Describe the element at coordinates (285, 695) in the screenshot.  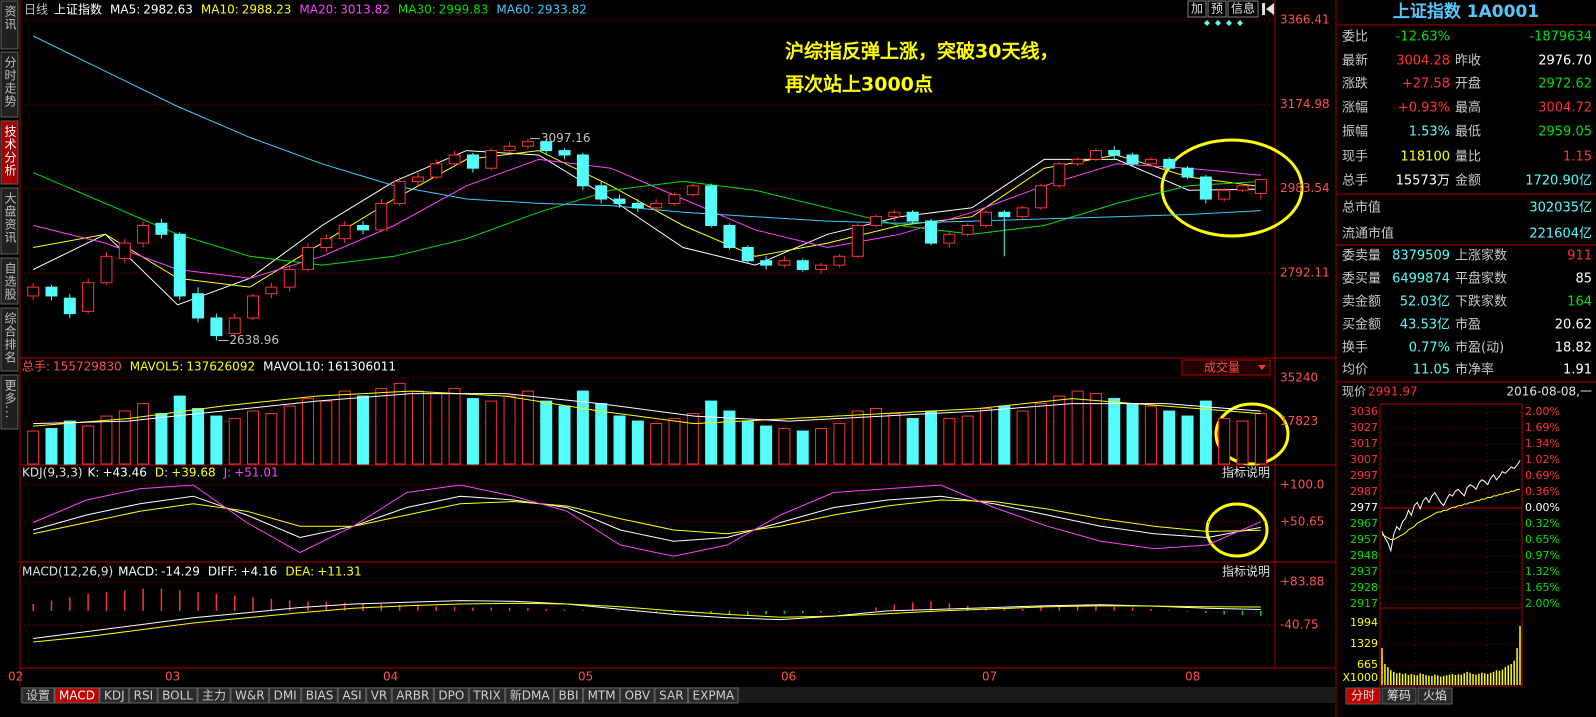
I see `indicator-tab: DMI` at that location.